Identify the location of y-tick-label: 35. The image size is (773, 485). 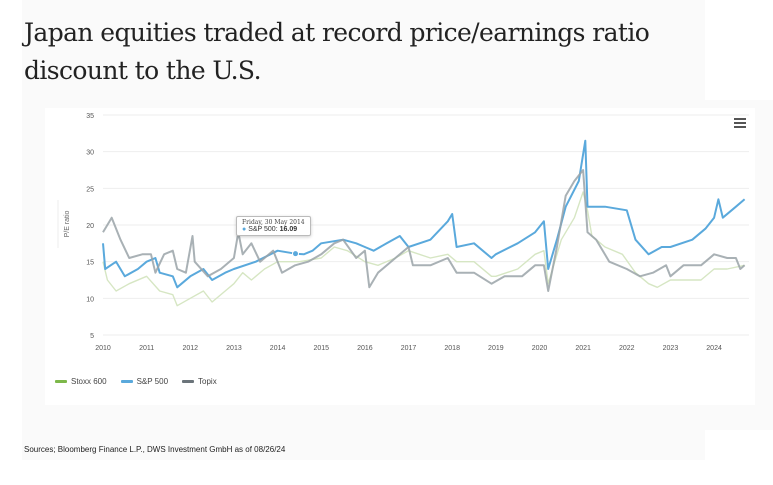
(90, 116).